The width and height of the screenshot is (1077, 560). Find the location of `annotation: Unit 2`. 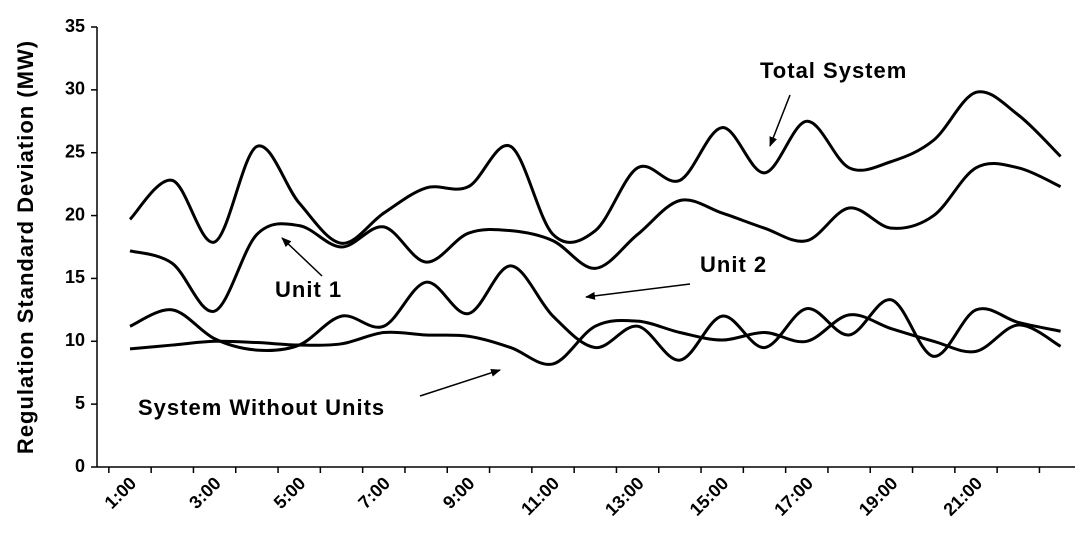

annotation: Unit 2 is located at coordinates (733, 264).